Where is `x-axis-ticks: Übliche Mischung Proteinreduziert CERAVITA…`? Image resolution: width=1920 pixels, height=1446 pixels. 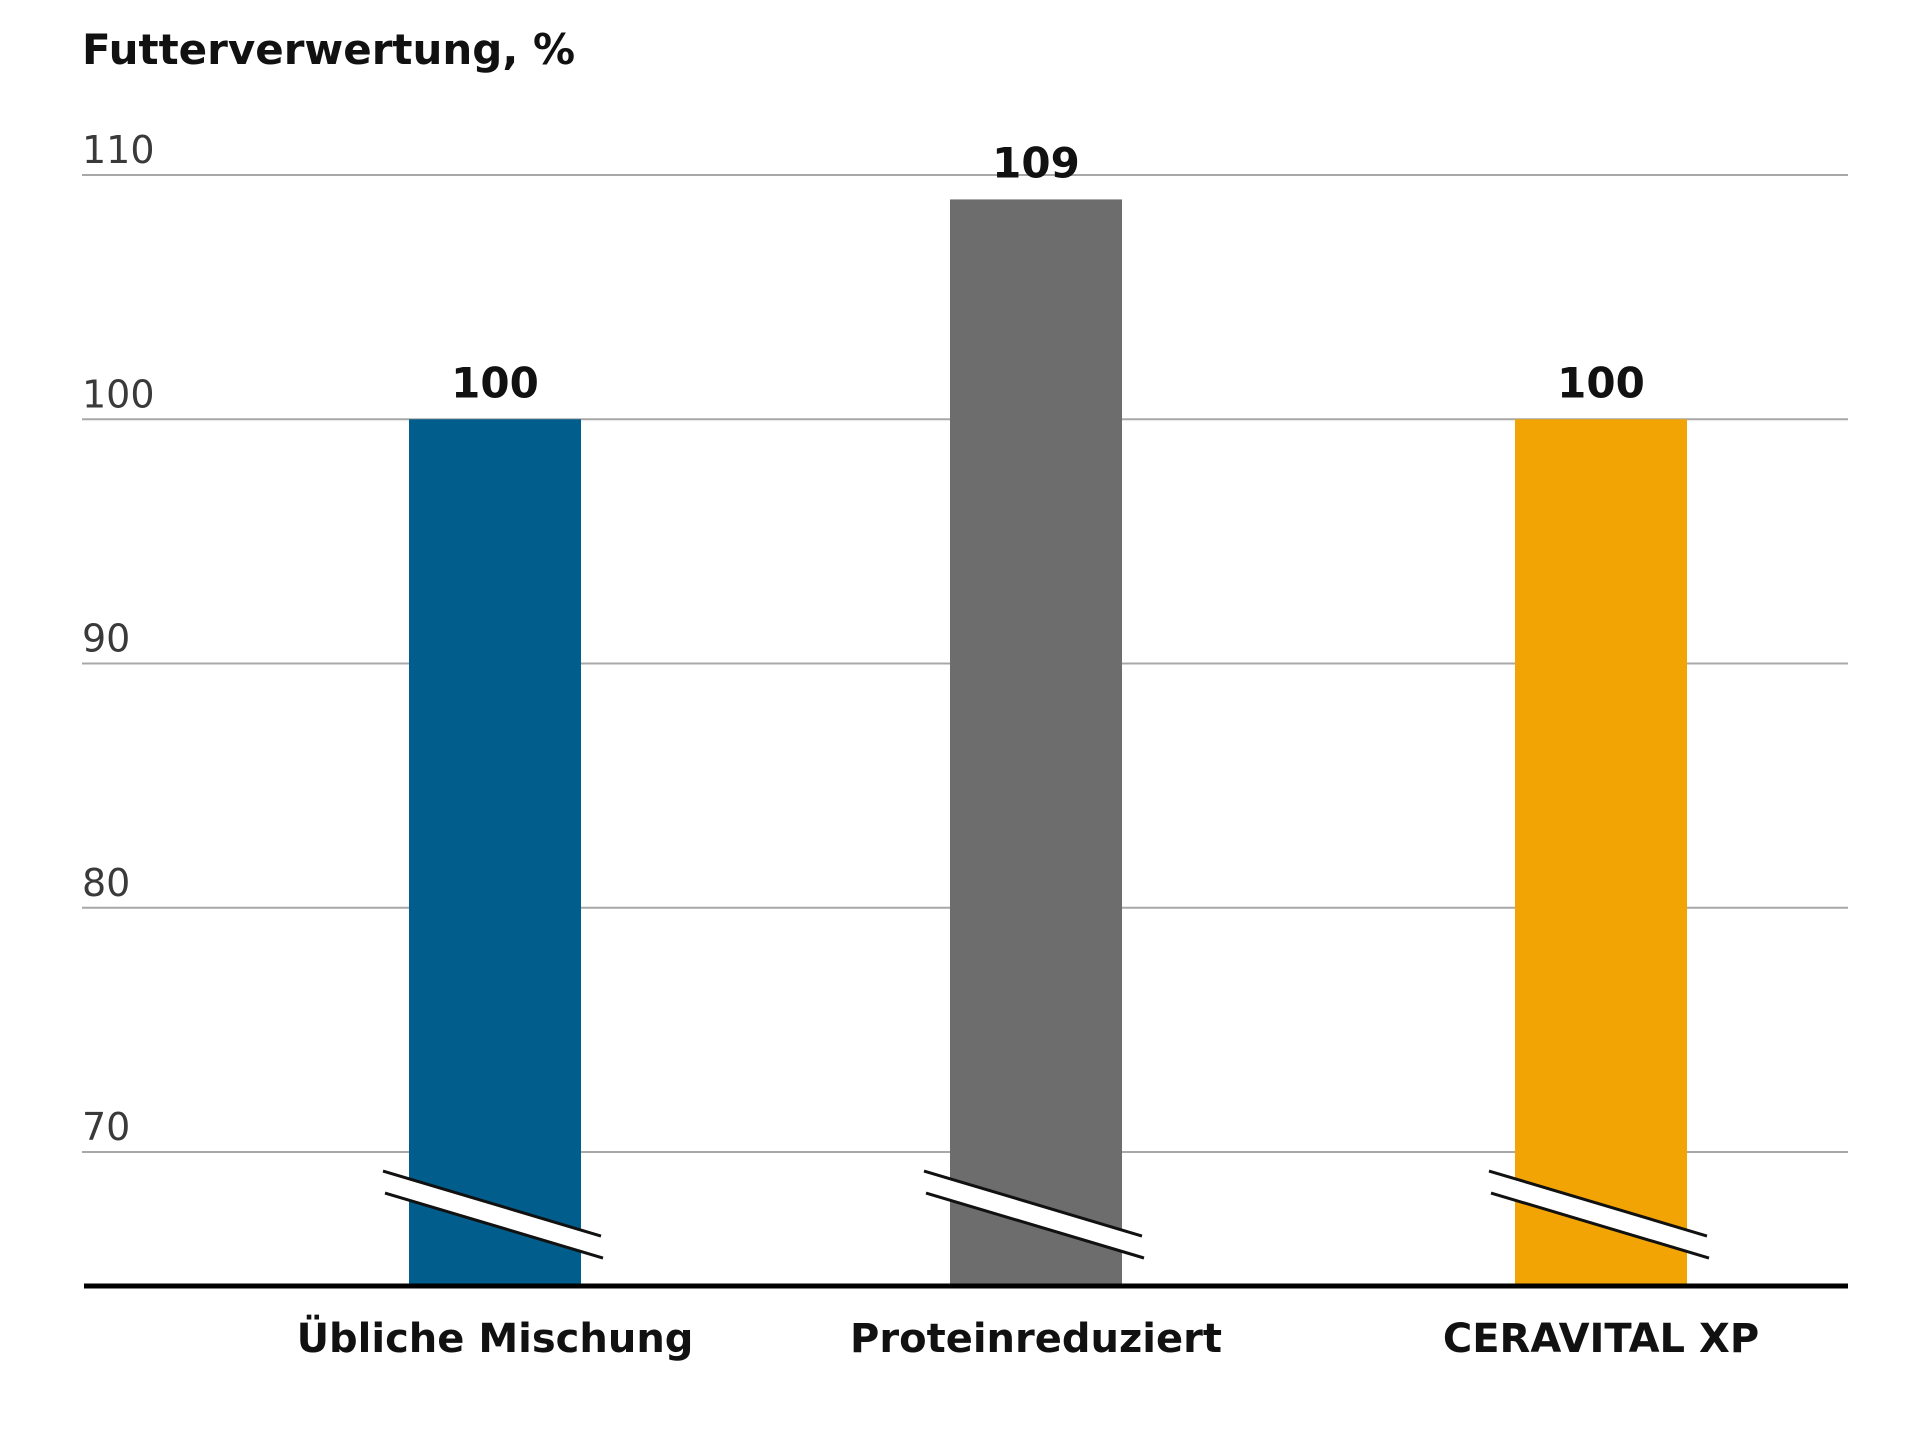 x-axis-ticks: Übliche Mischung Proteinreduziert CERAVITA… is located at coordinates (966, 1322).